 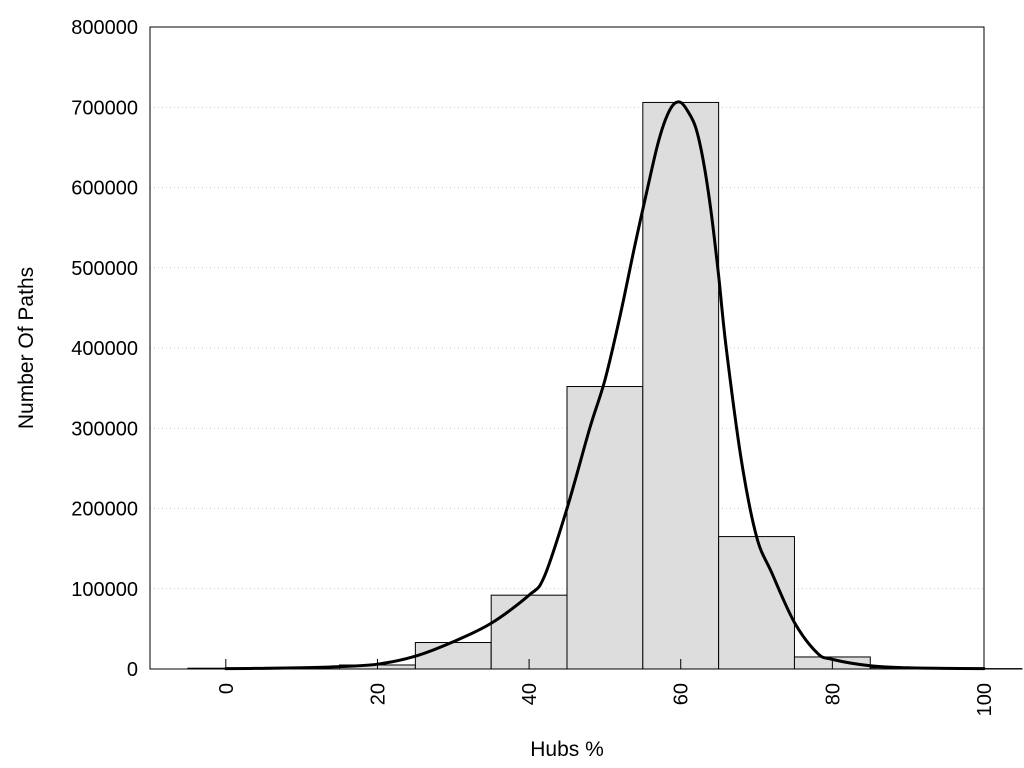 I want to click on x-tick-label: 80, so click(x=833, y=694).